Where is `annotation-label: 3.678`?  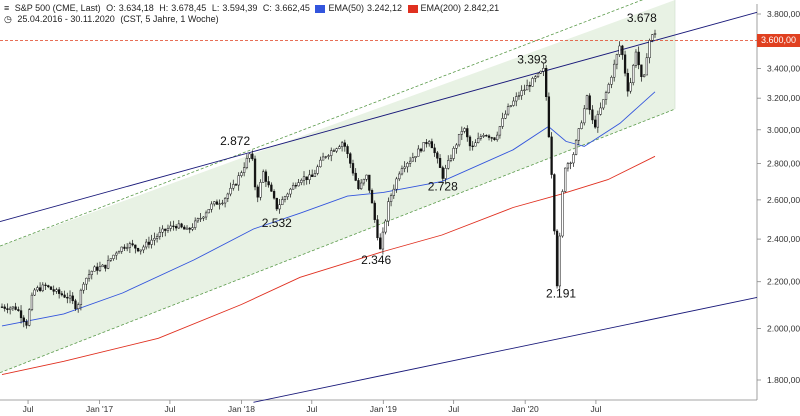 annotation-label: 3.678 is located at coordinates (642, 18).